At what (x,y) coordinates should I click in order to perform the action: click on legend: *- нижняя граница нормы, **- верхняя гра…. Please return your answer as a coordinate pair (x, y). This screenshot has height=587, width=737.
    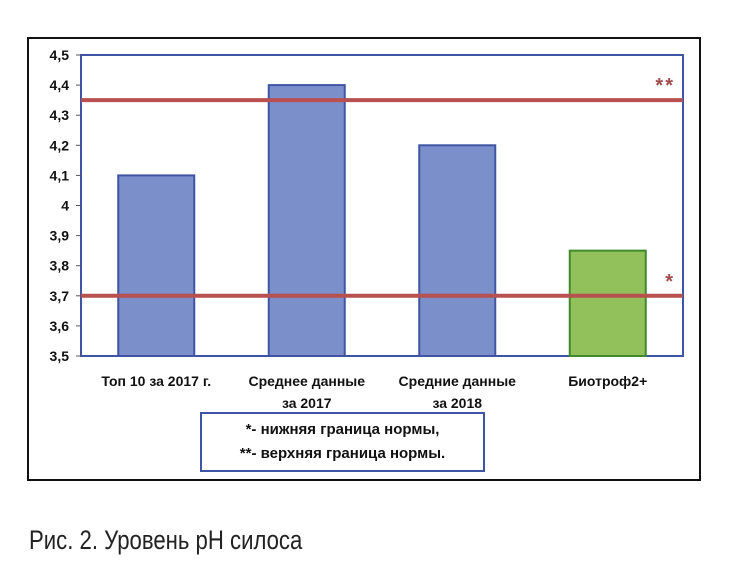
    Looking at the image, I should click on (342, 442).